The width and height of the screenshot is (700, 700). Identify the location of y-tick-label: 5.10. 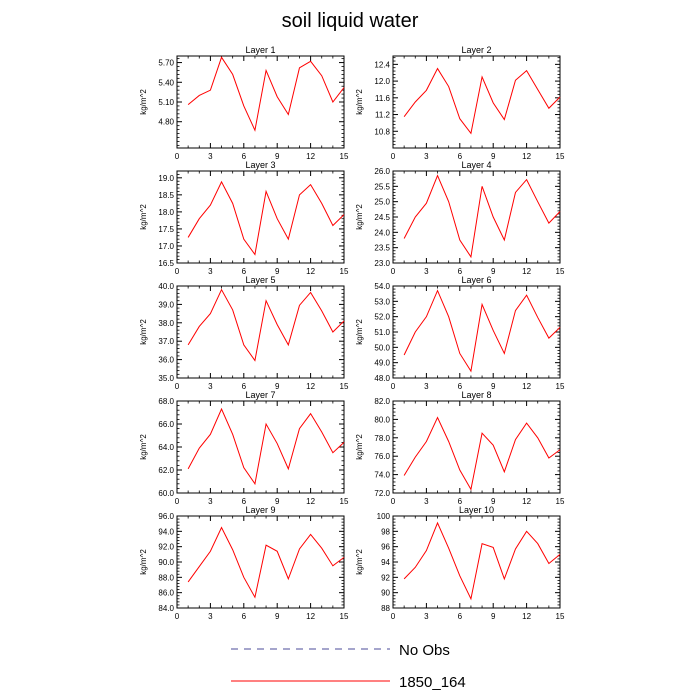
(166, 102).